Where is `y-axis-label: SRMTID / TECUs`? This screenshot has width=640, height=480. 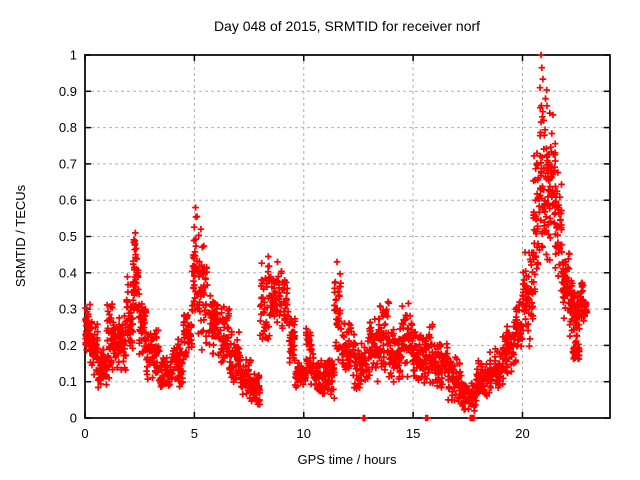
y-axis-label: SRMTID / TECUs is located at coordinates (20, 235).